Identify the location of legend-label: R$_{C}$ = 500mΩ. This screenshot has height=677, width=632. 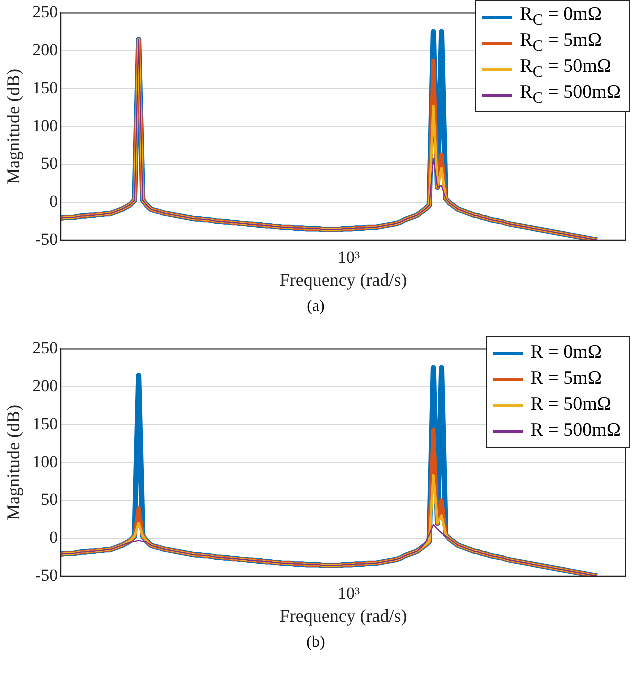
(570, 95).